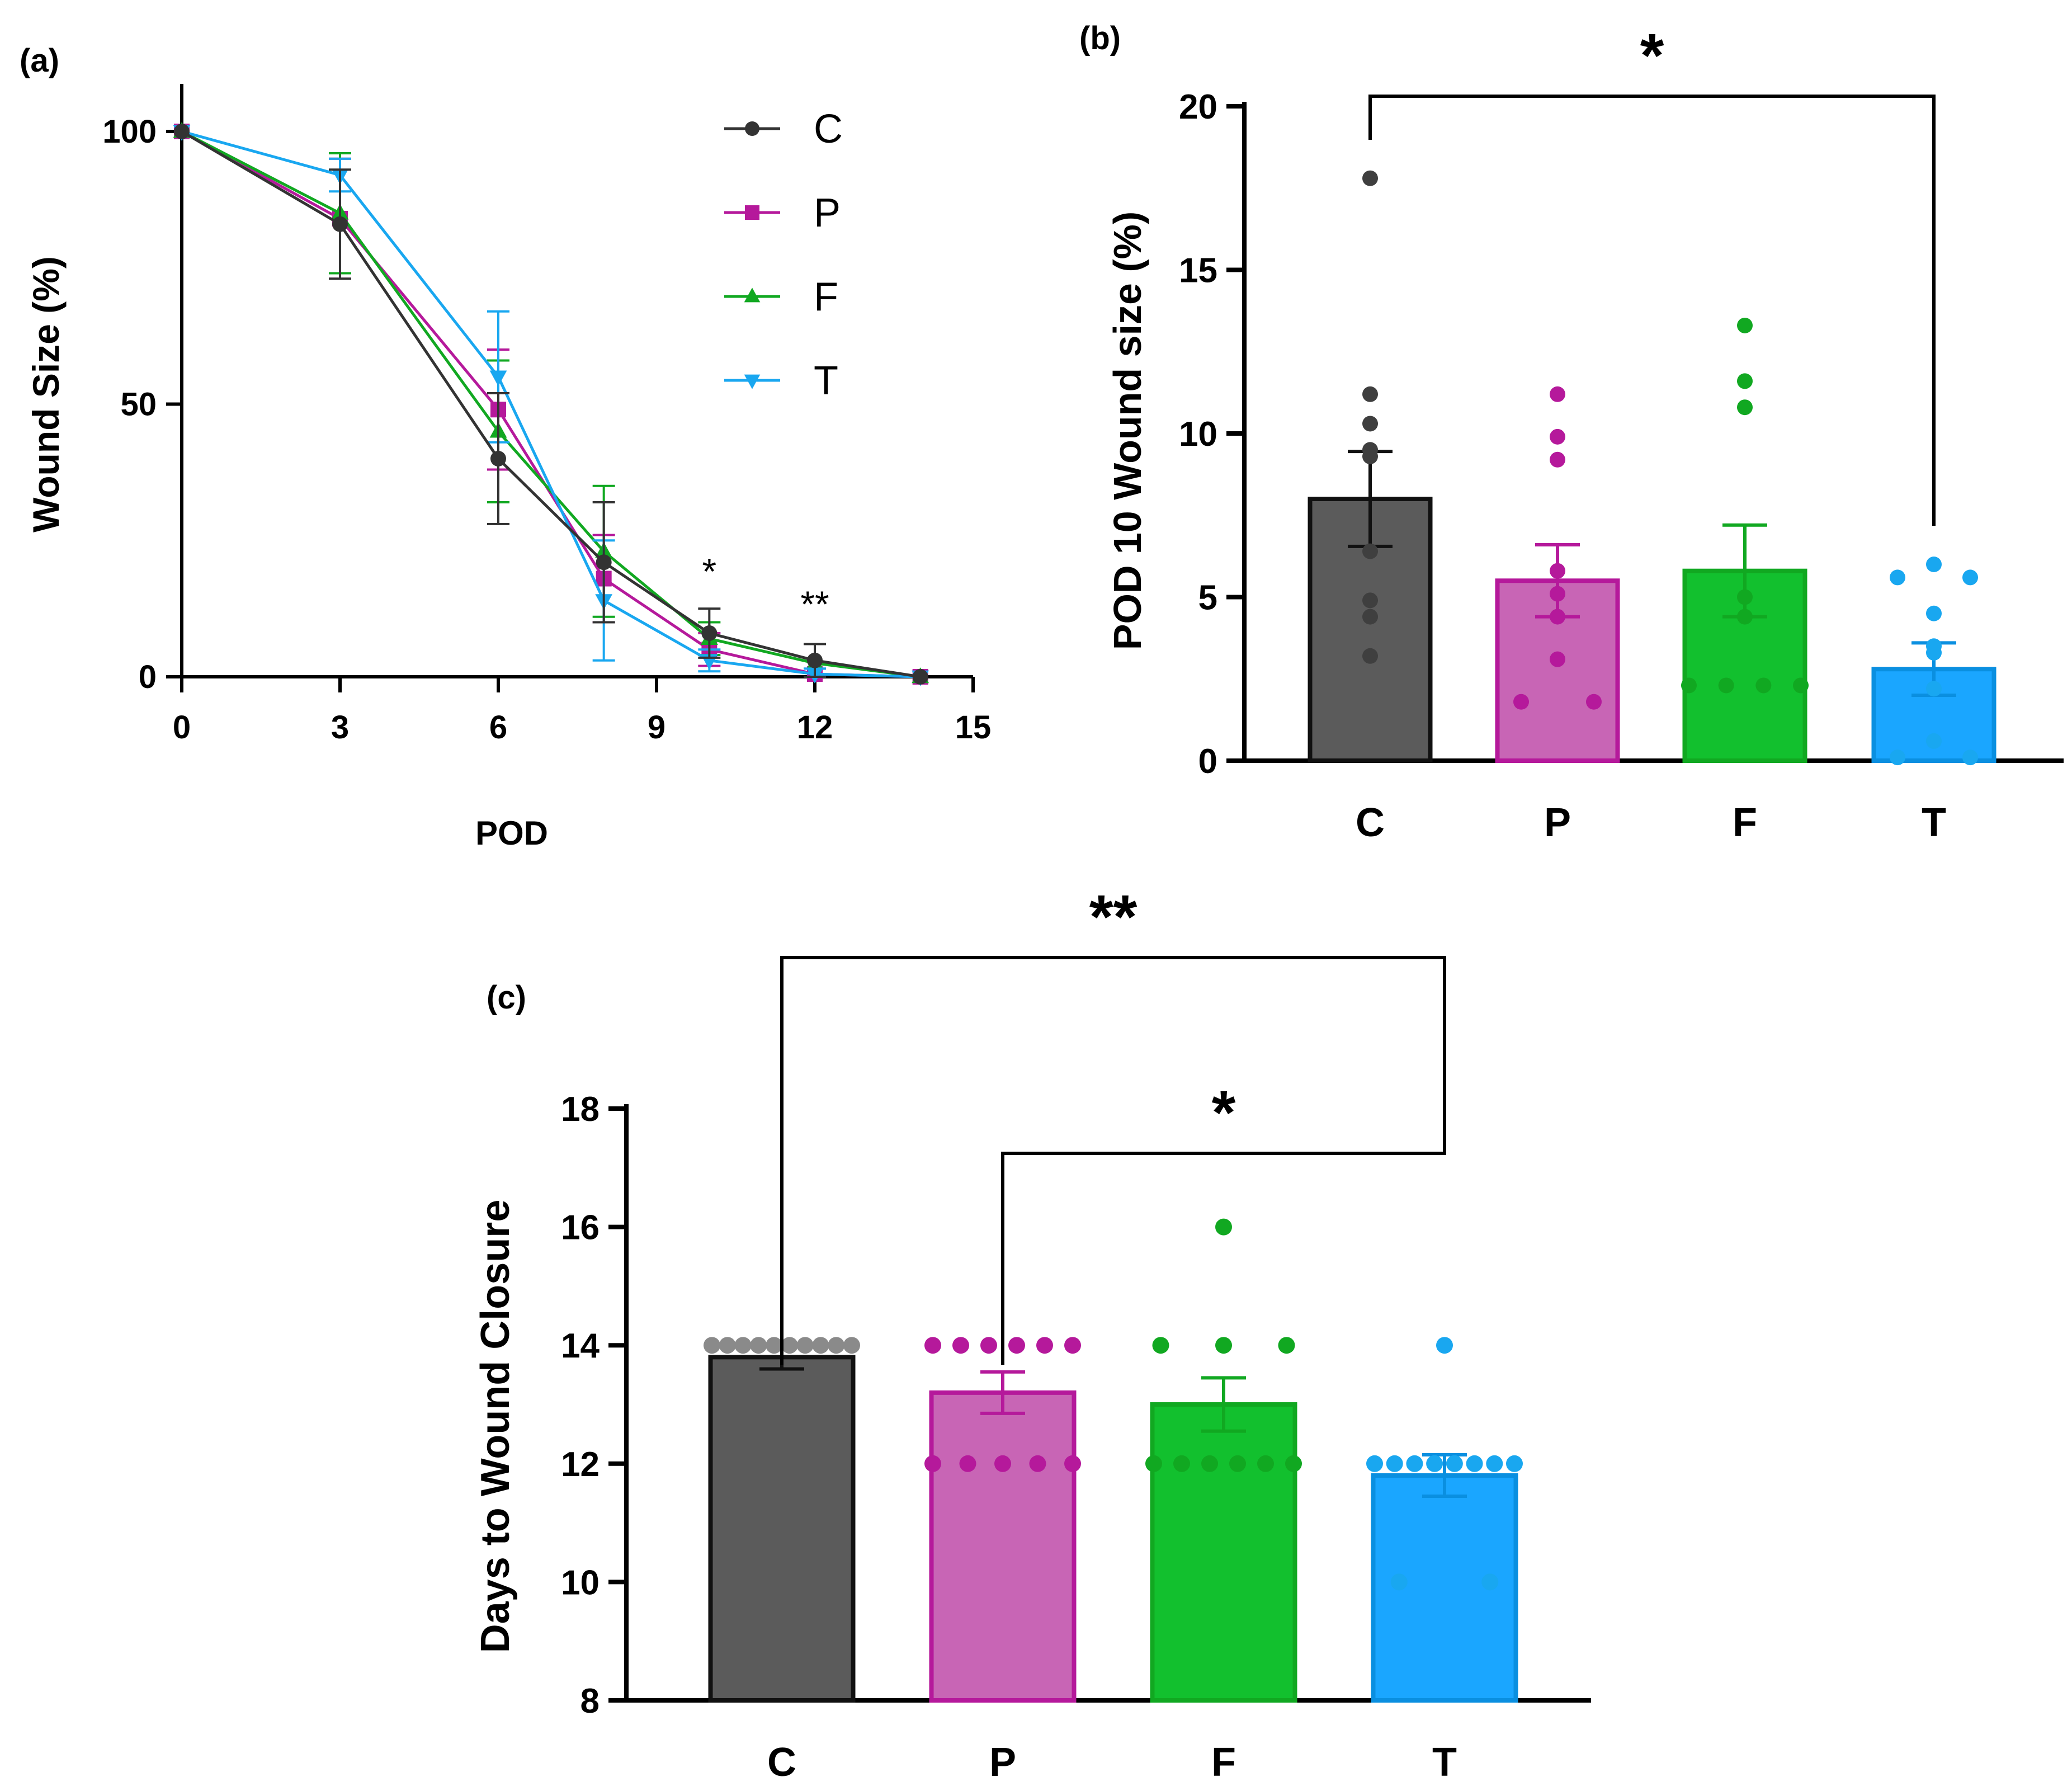 Image resolution: width=2072 pixels, height=1777 pixels. What do you see at coordinates (1652, 56) in the screenshot?
I see `b-significance-label: *` at bounding box center [1652, 56].